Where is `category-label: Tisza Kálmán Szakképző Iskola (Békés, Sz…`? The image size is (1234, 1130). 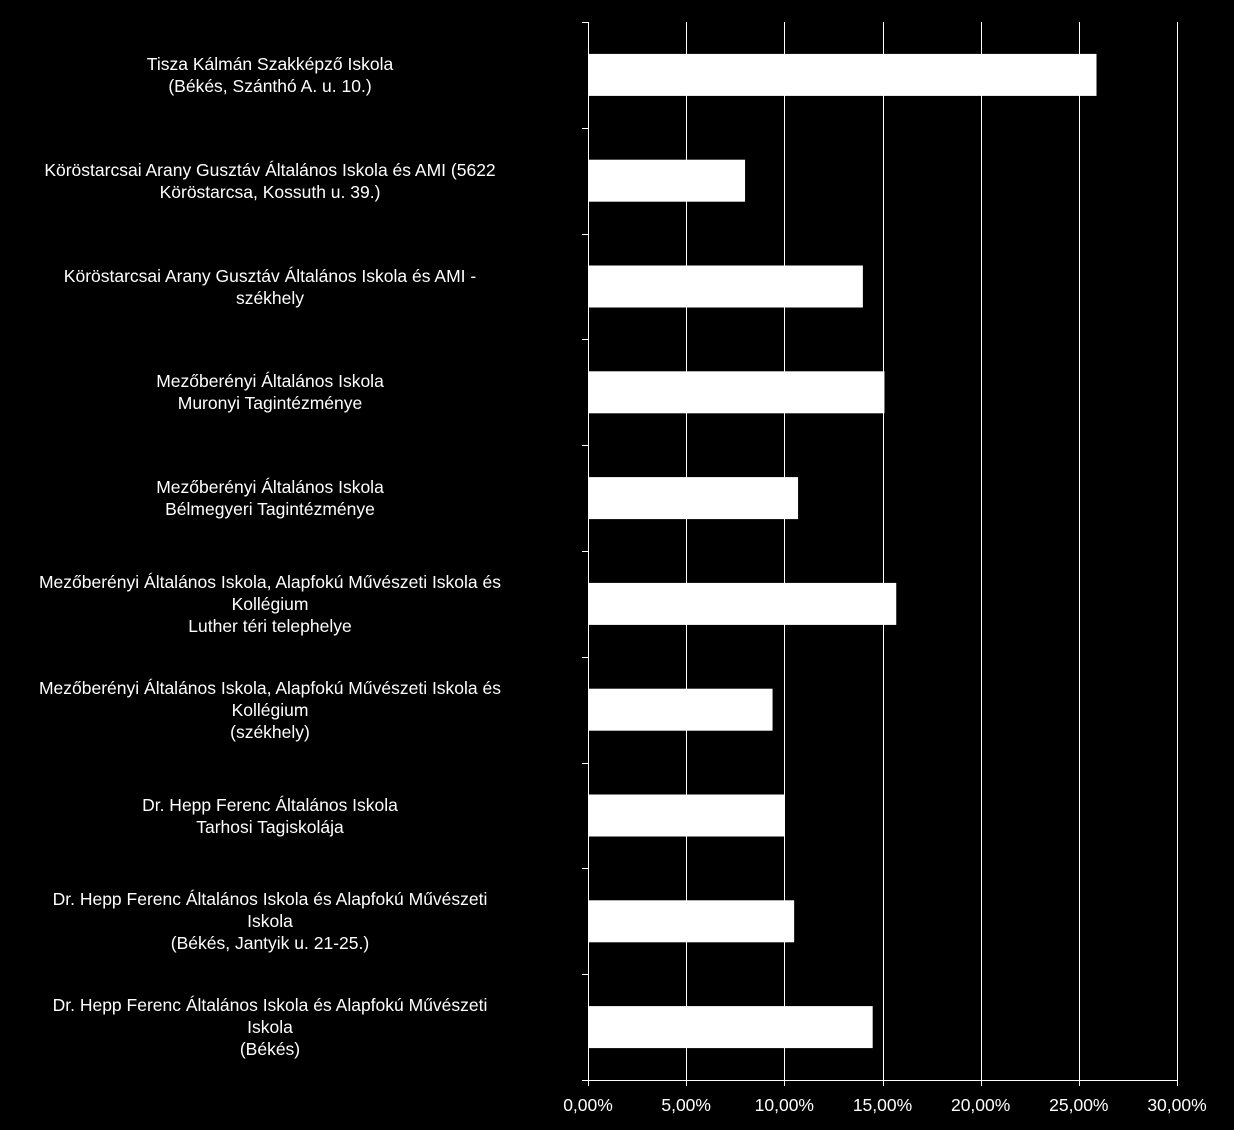 category-label: Tisza Kálmán Szakképző Iskola (Békés, Sz… is located at coordinates (270, 74).